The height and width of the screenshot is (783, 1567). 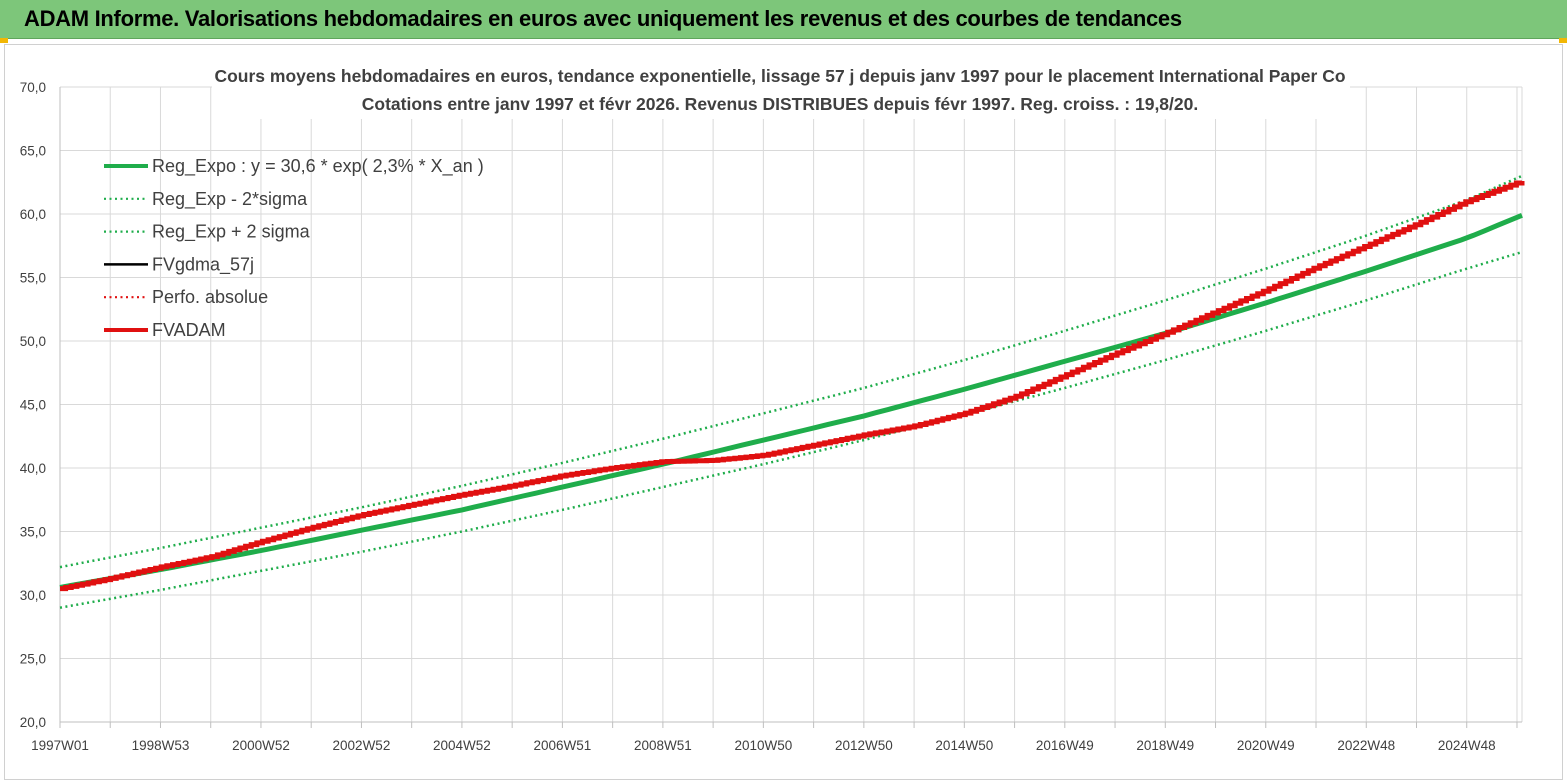 I want to click on y-tick-label: 45,0, so click(x=33, y=405).